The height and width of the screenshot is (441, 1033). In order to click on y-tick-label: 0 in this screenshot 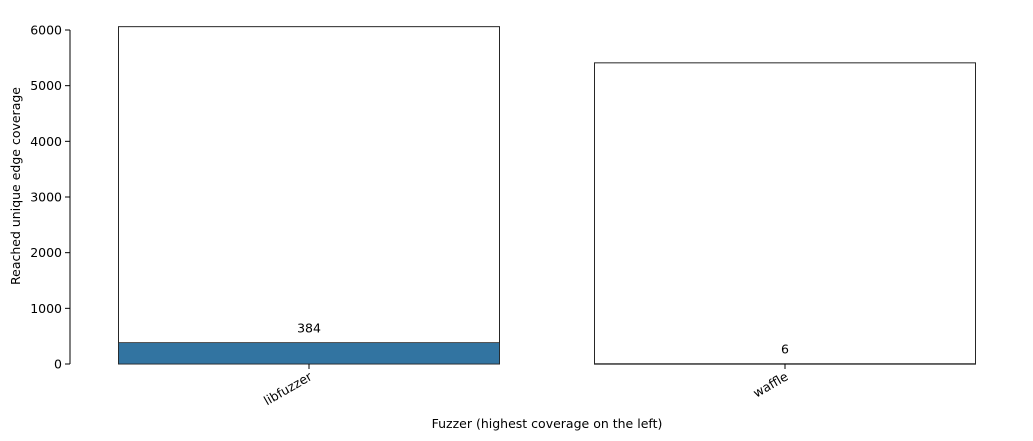, I will do `click(58, 364)`.